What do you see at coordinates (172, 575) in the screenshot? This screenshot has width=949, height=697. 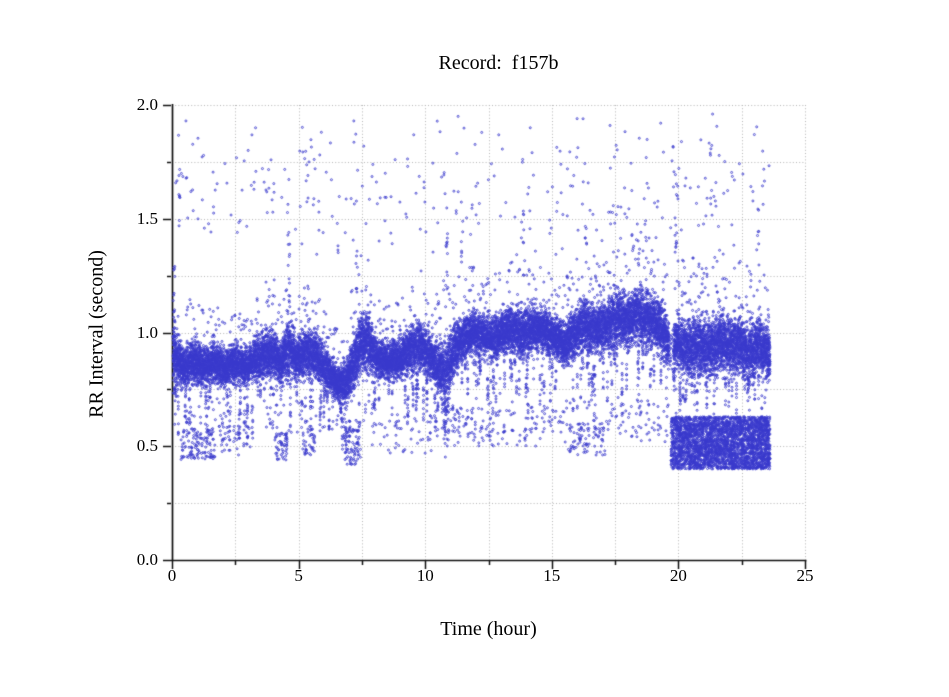 I see `x-tick-label: 0` at bounding box center [172, 575].